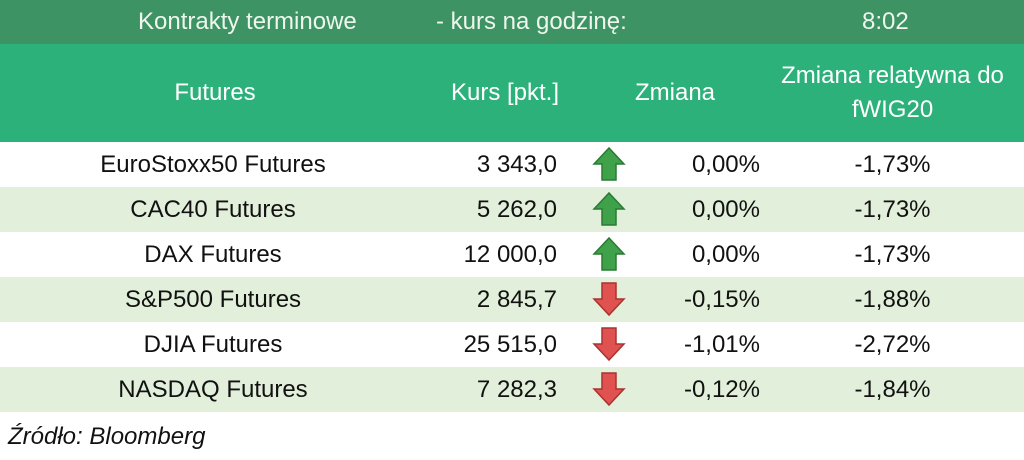 The image size is (1024, 460). Describe the element at coordinates (213, 299) in the screenshot. I see `future-name: S&P500 Futures` at that location.